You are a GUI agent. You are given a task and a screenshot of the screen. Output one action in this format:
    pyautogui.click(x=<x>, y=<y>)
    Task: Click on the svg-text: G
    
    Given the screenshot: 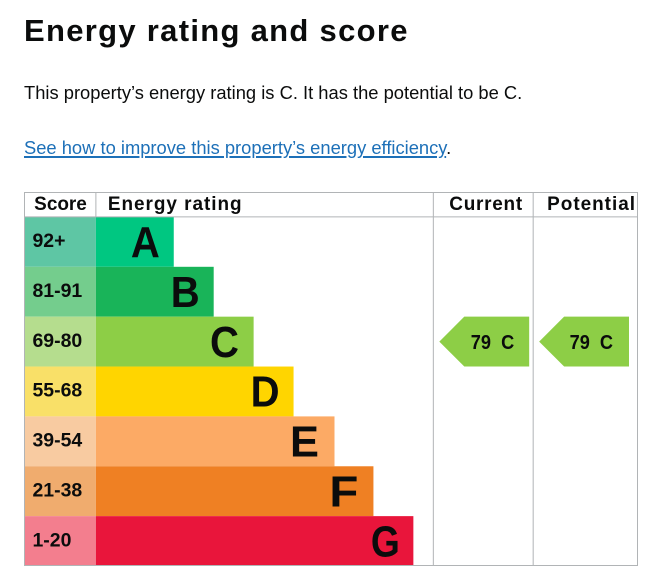 What is the action you would take?
    pyautogui.click(x=385, y=541)
    